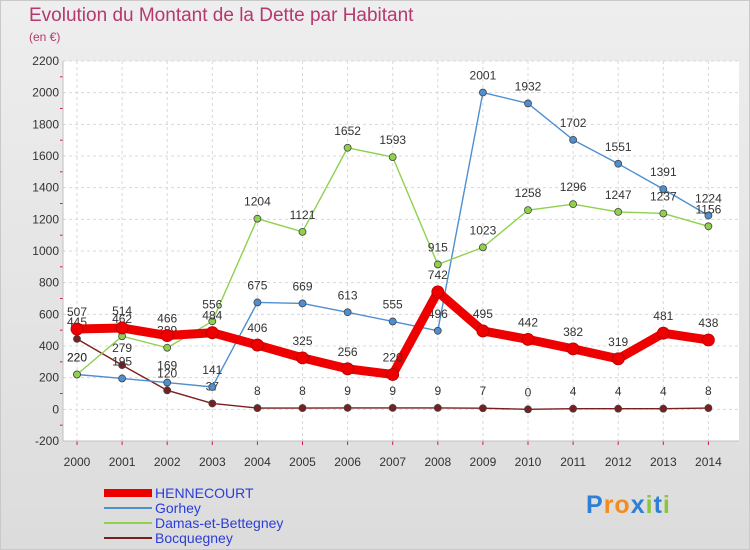 Image resolution: width=750 pixels, height=550 pixels. I want to click on data-label: 462, so click(122, 319).